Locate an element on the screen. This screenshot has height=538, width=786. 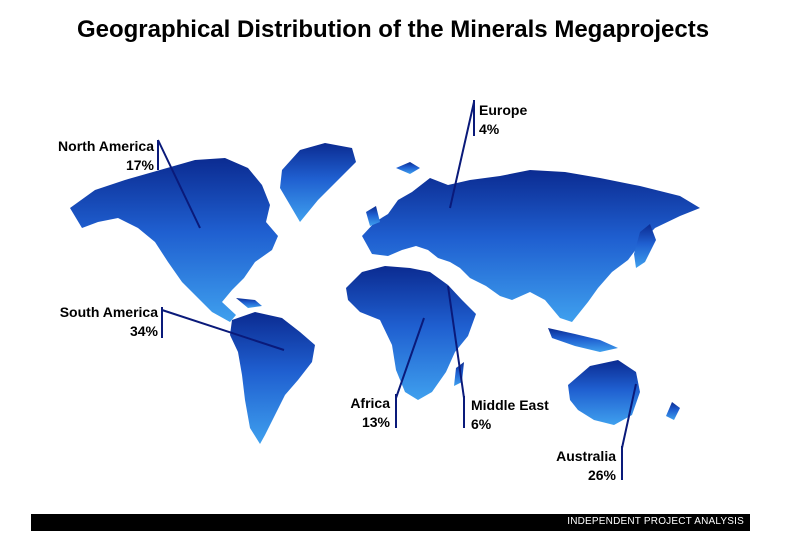
region-name: Middle East is located at coordinates (510, 405).